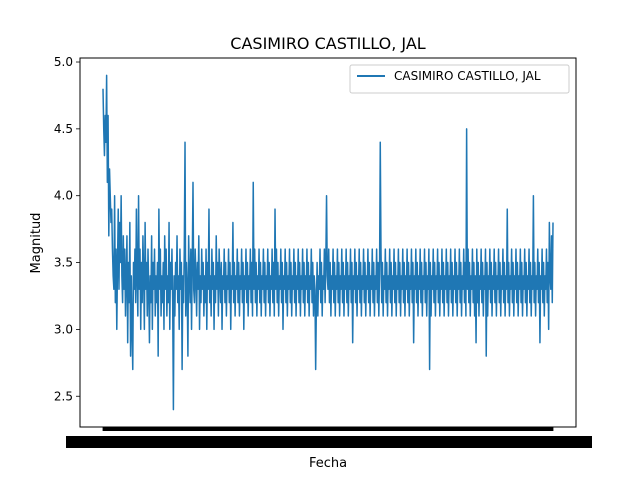 This screenshot has height=480, width=640. Describe the element at coordinates (63, 62) in the screenshot. I see `y-tick-label: 5.0` at that location.